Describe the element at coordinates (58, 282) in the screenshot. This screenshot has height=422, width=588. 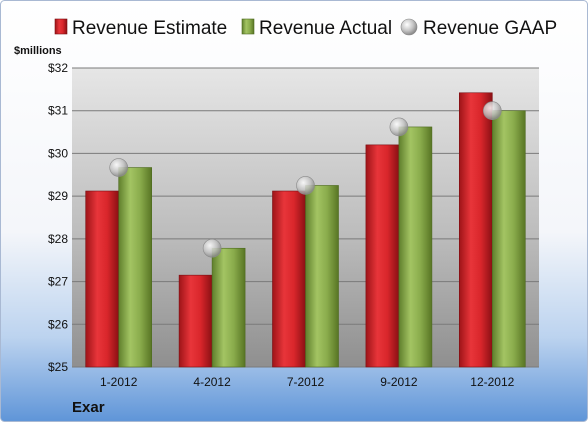
I see `y-tick-label: $27` at that location.